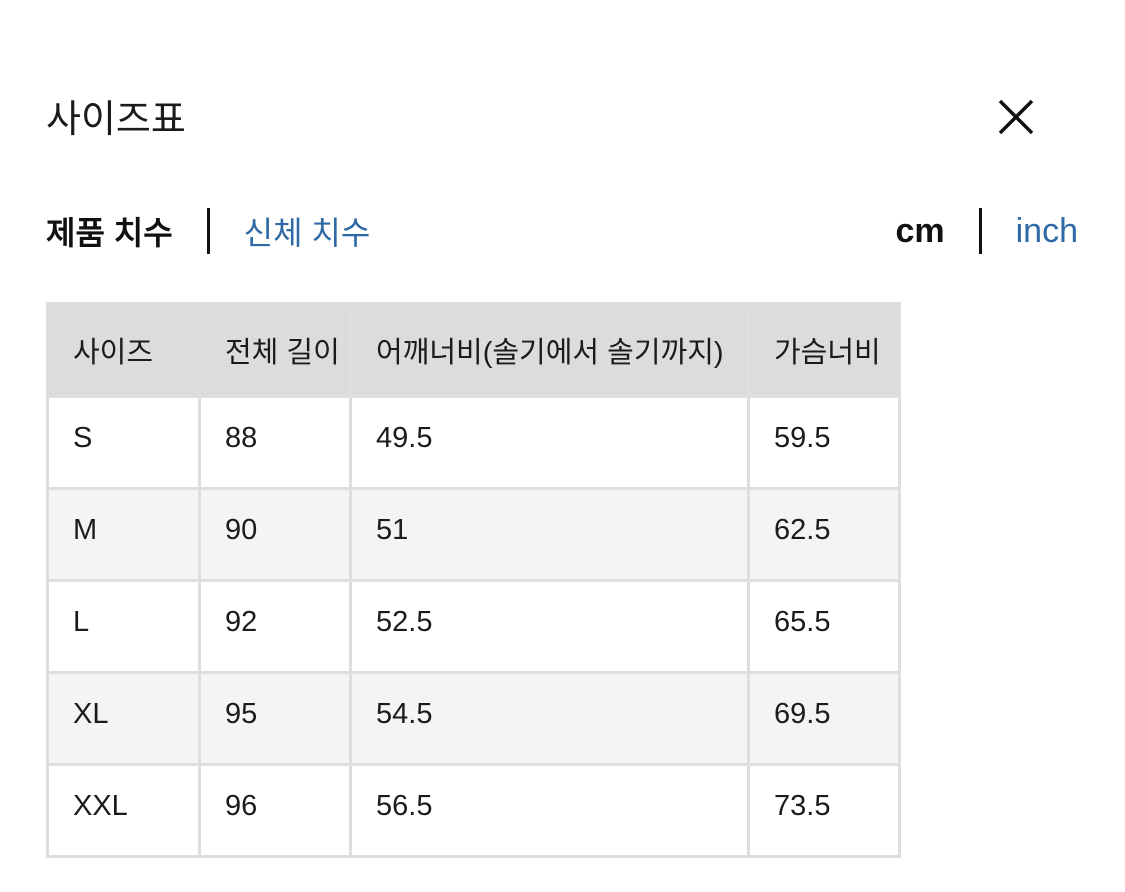  I want to click on column-header: 어깨너비(솔기에서 솔기까지), so click(549, 350).